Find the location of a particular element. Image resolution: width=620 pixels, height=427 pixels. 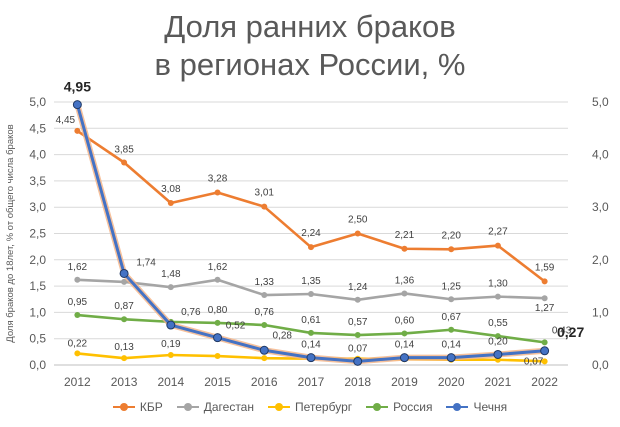

x-tick-label: 2021 is located at coordinates (498, 382).